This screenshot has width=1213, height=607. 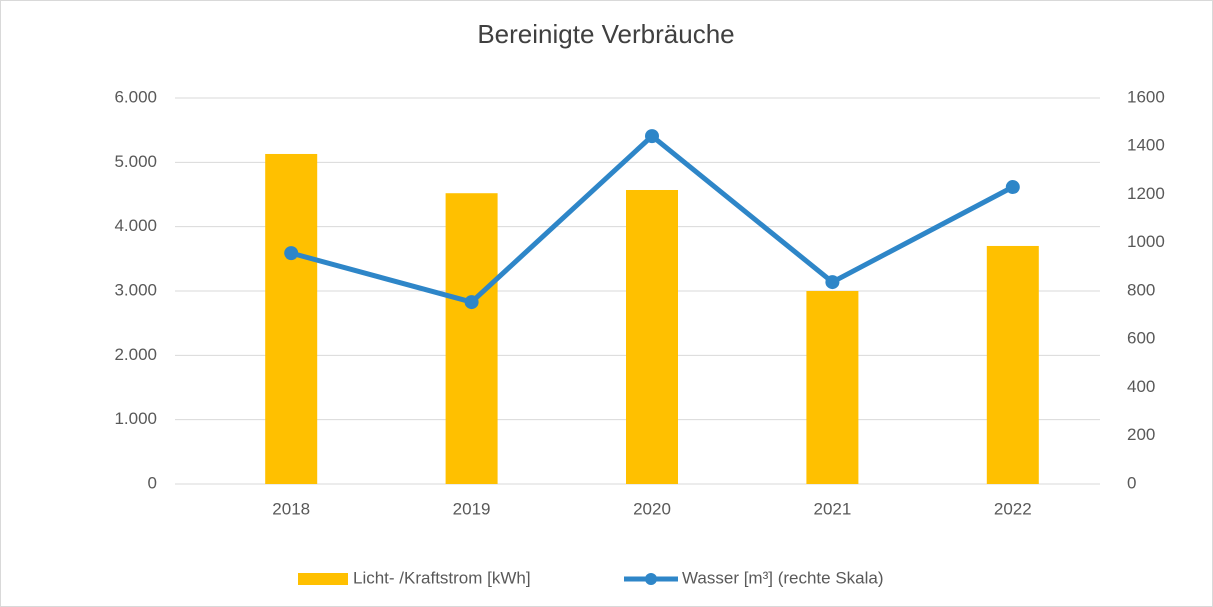 What do you see at coordinates (1141, 386) in the screenshot?
I see `y2-tick-label: 400` at bounding box center [1141, 386].